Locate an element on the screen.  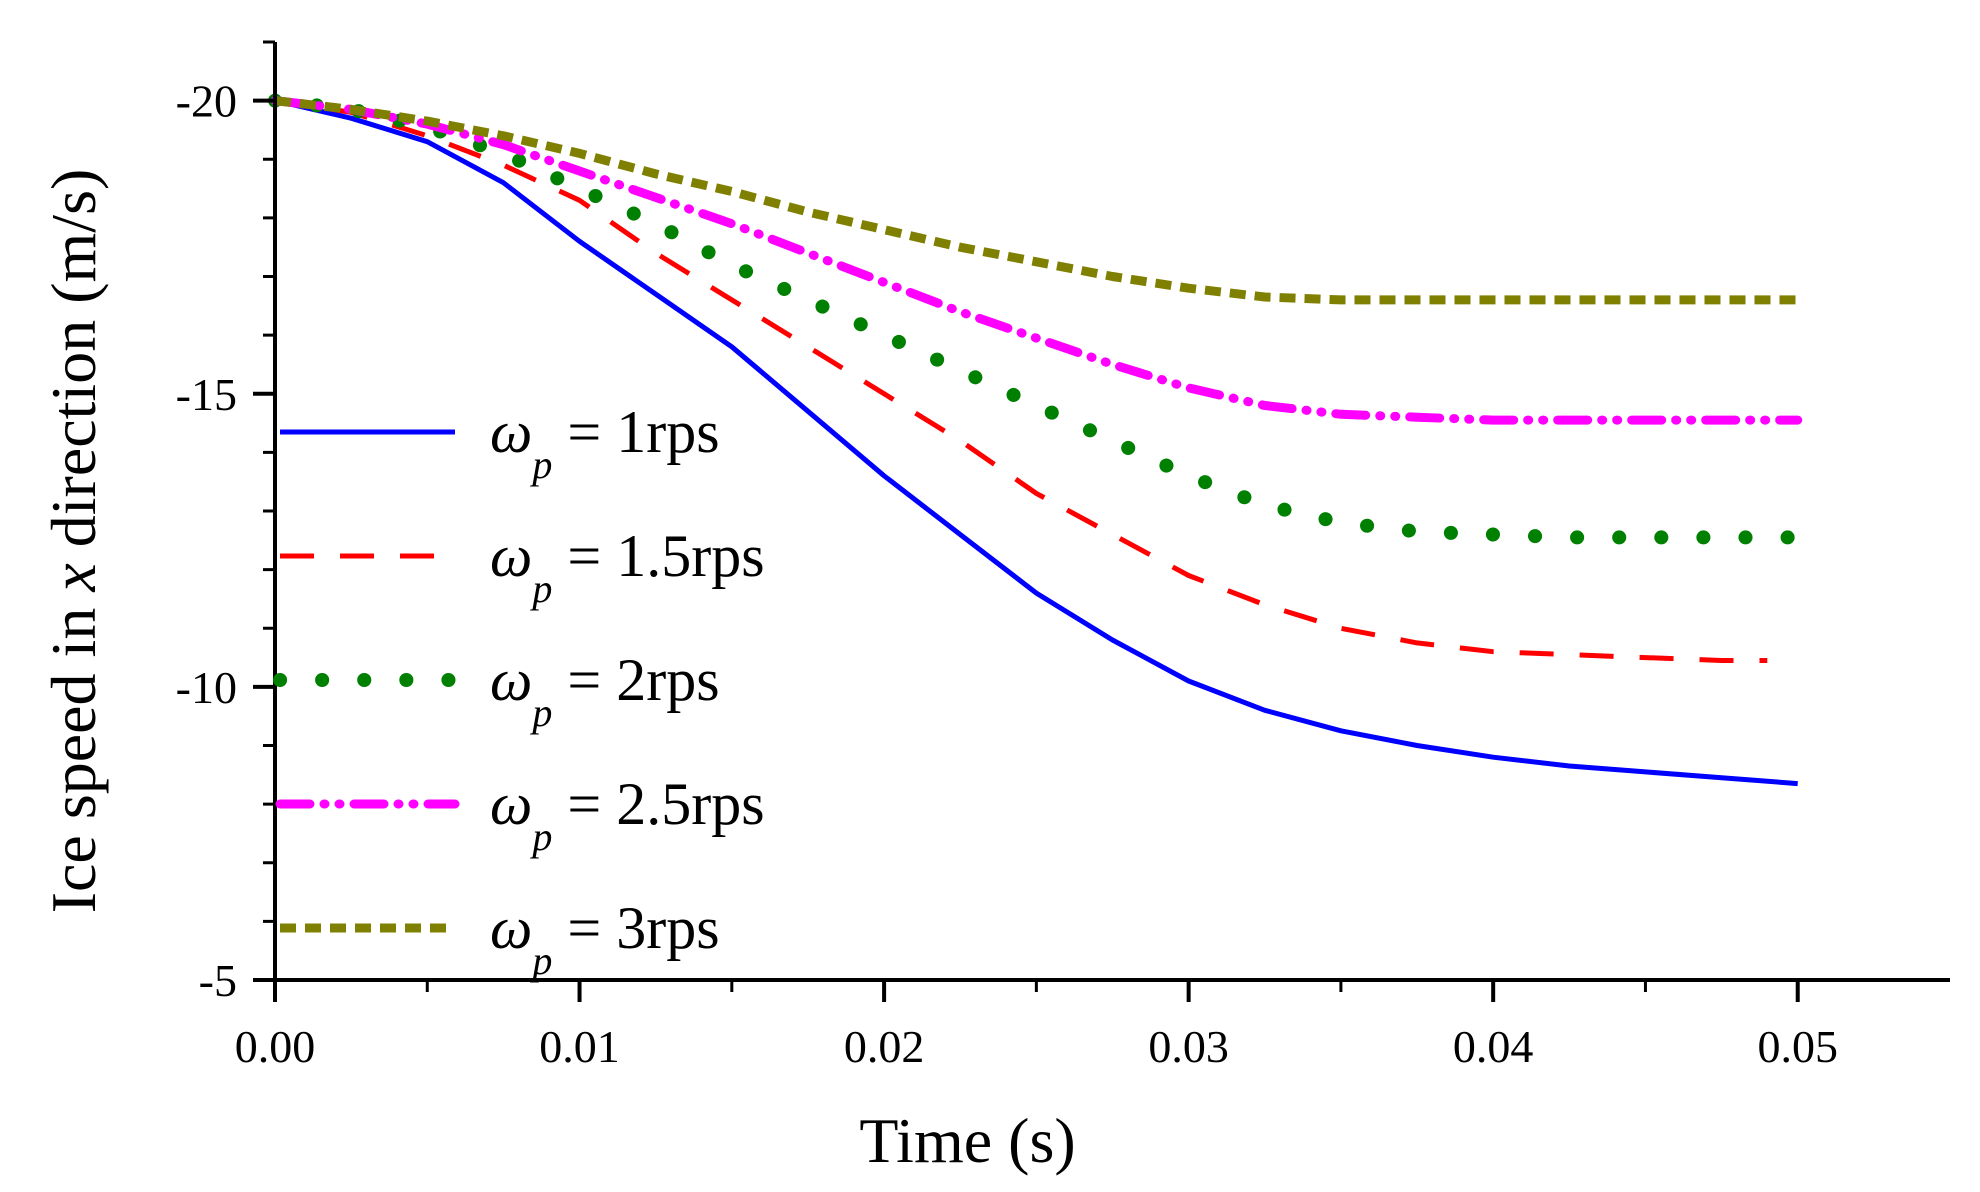
y-tick-label: -10 is located at coordinates (206, 687).